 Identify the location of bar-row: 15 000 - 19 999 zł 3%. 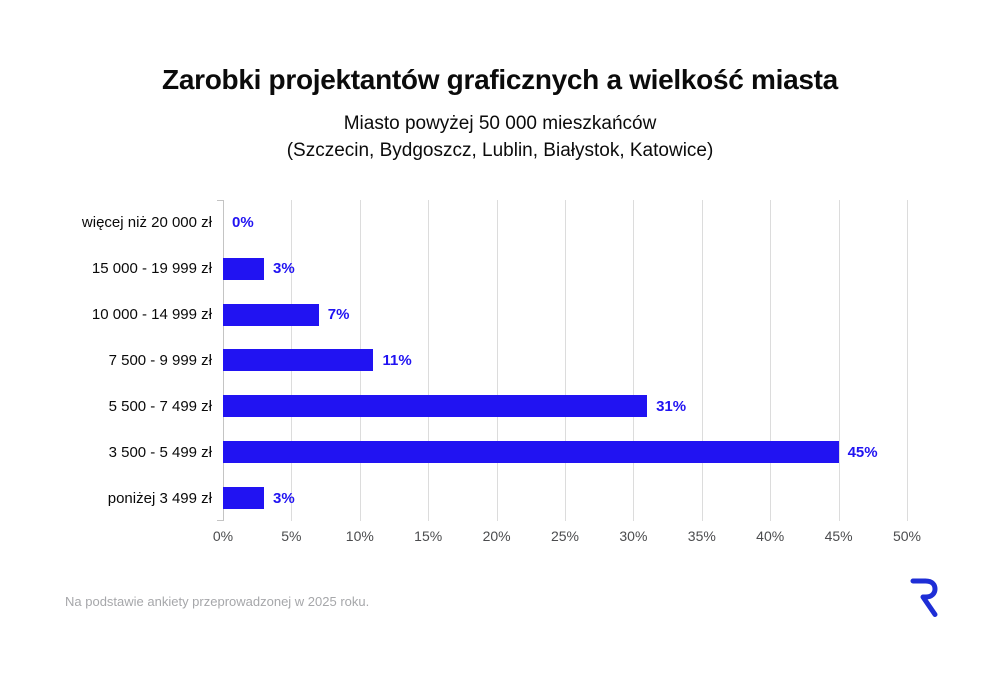
(500, 269).